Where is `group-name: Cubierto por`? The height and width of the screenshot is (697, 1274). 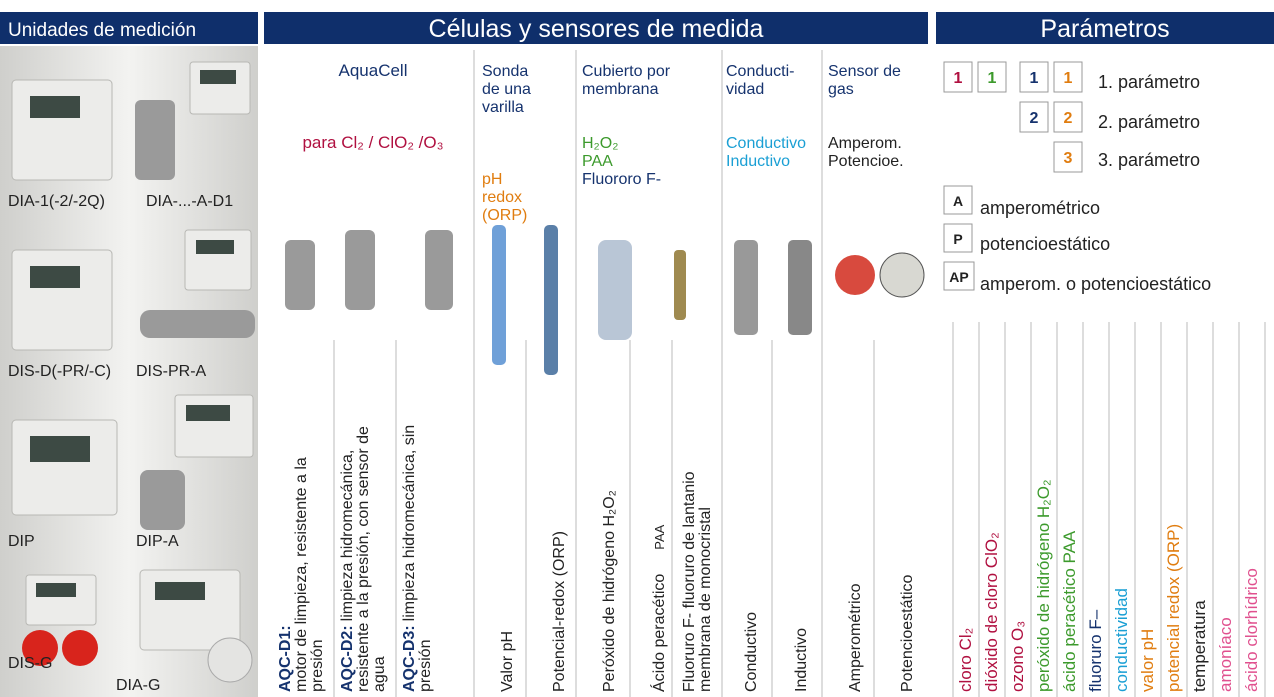 group-name: Cubierto por is located at coordinates (626, 71).